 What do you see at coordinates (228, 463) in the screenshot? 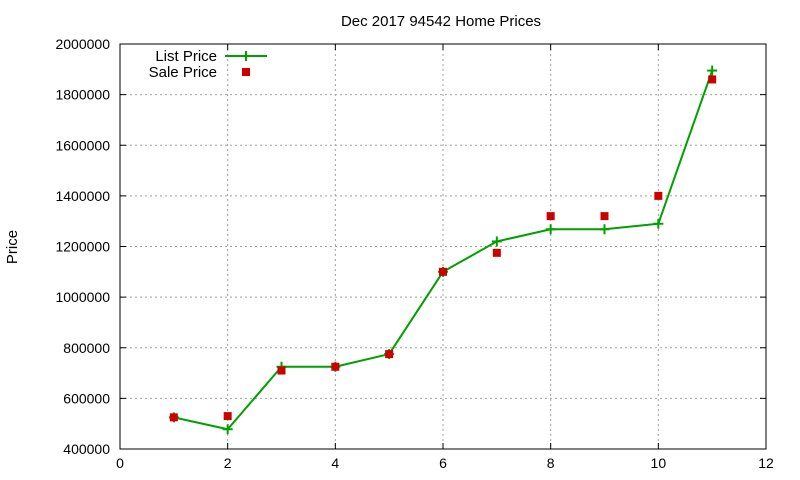
I see `x-tick-label: 2` at bounding box center [228, 463].